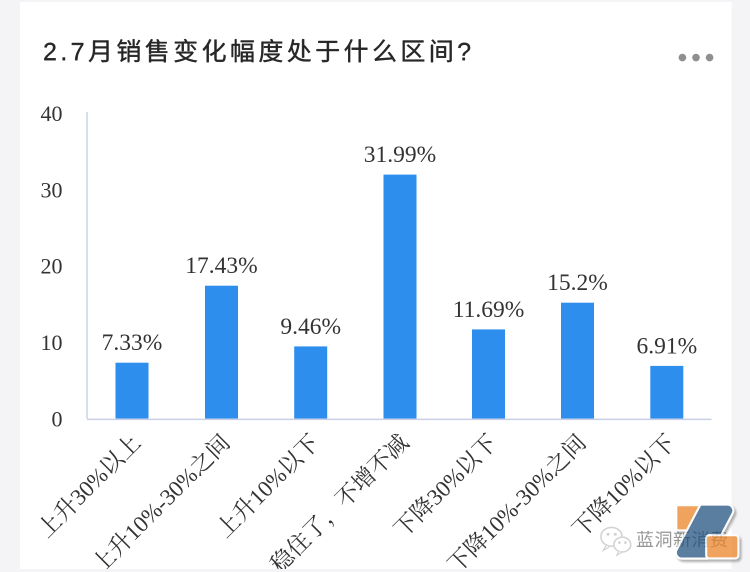  Describe the element at coordinates (221, 266) in the screenshot. I see `svg-text: 17.43%` at that location.